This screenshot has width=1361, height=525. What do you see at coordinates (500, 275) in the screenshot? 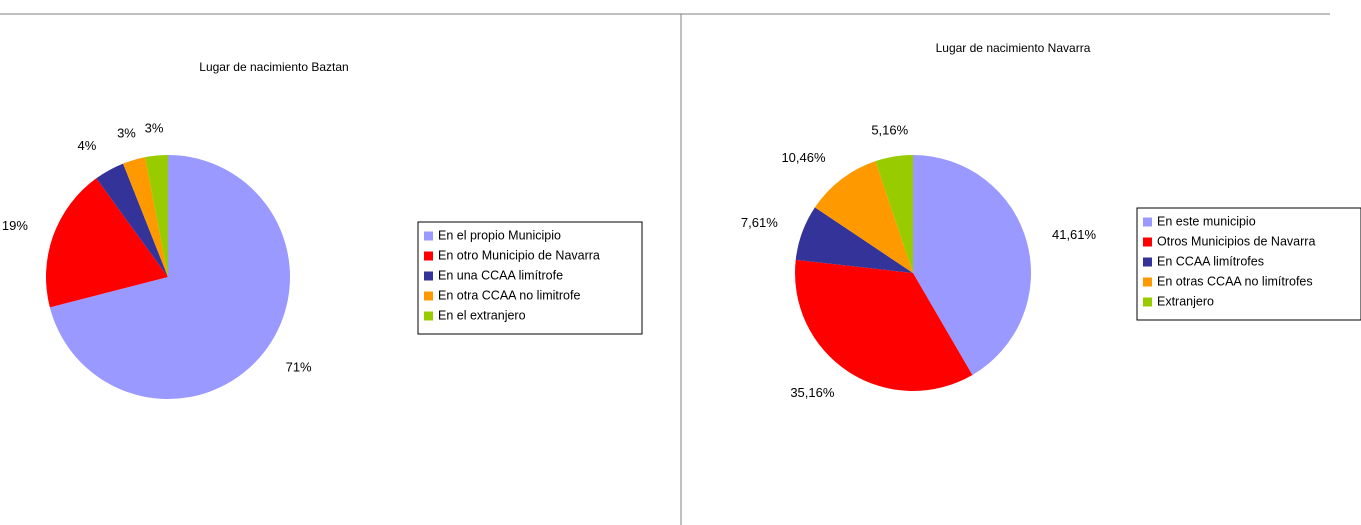
I see `legend-label: En una CCAA limítrofe` at bounding box center [500, 275].